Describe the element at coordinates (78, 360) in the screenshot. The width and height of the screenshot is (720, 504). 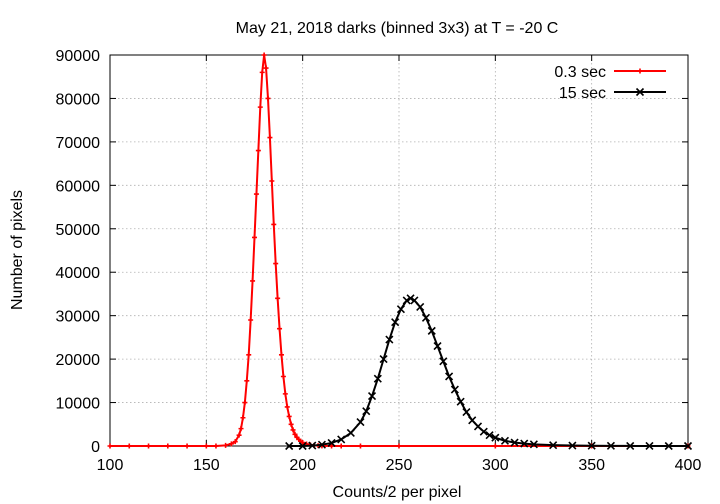
I see `y-tick-label: 20000` at that location.